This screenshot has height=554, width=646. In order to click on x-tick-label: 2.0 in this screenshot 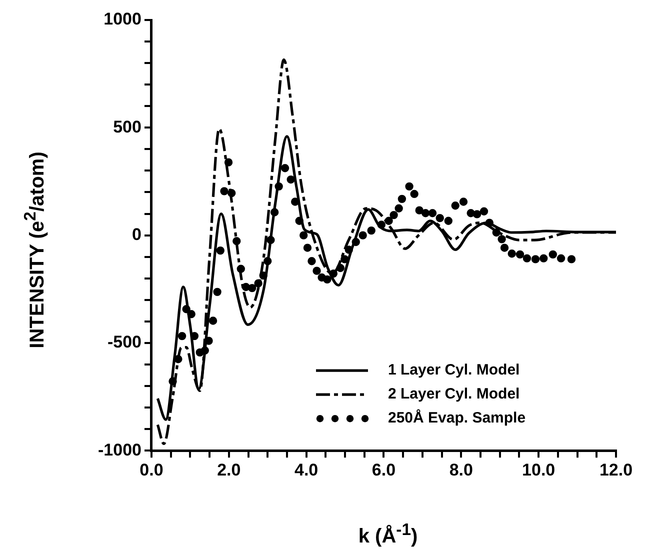, I will do `click(229, 470)`.